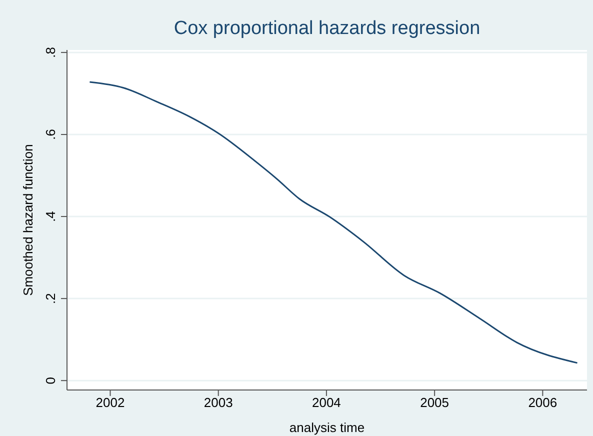 The width and height of the screenshot is (593, 436). What do you see at coordinates (50, 216) in the screenshot?
I see `y-tick-label: .4` at bounding box center [50, 216].